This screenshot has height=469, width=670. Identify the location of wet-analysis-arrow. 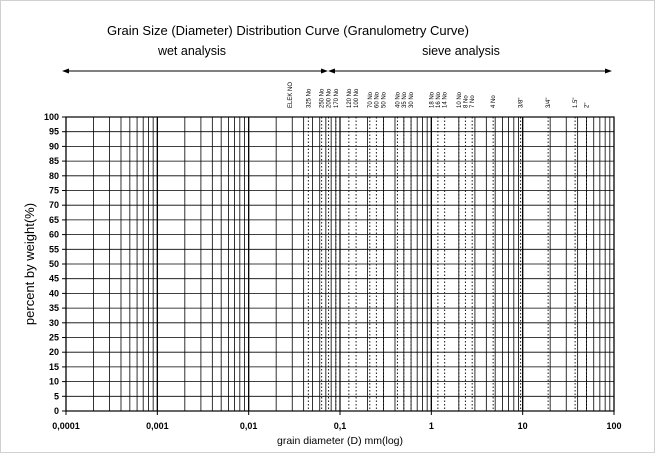
(195, 71).